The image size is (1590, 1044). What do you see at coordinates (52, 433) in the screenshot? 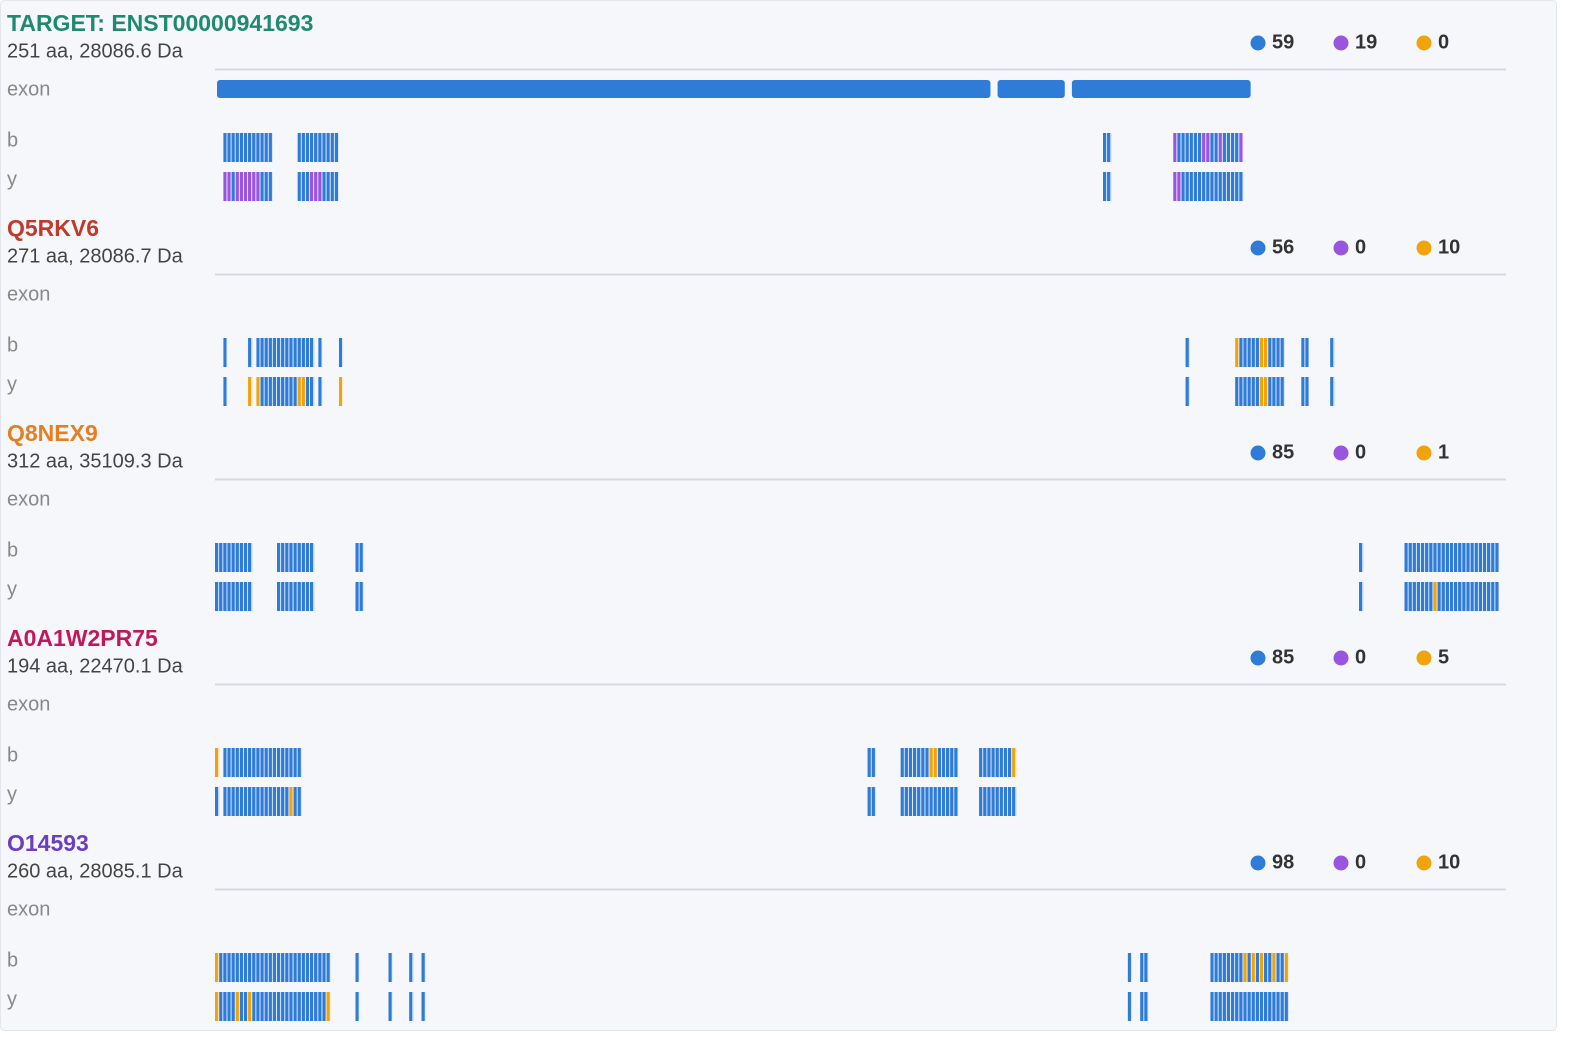
I see `protein-title: Q8NEX9` at bounding box center [52, 433].